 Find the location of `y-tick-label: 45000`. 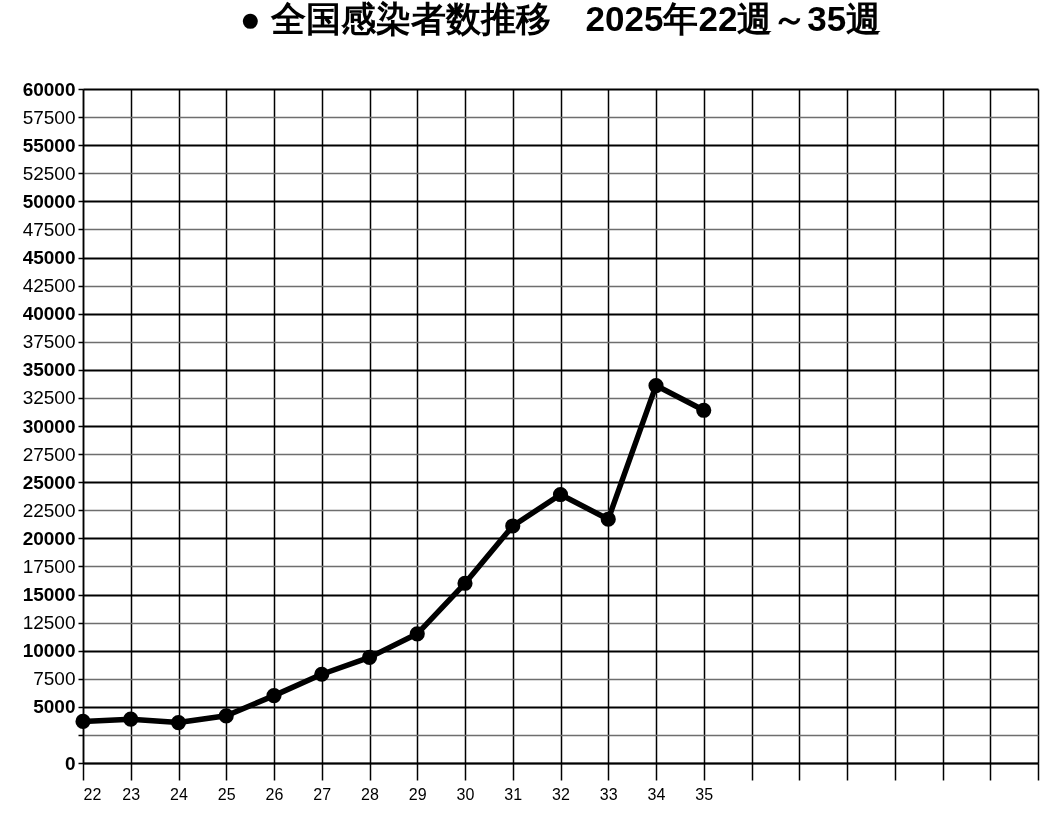

y-tick-label: 45000 is located at coordinates (49, 257).